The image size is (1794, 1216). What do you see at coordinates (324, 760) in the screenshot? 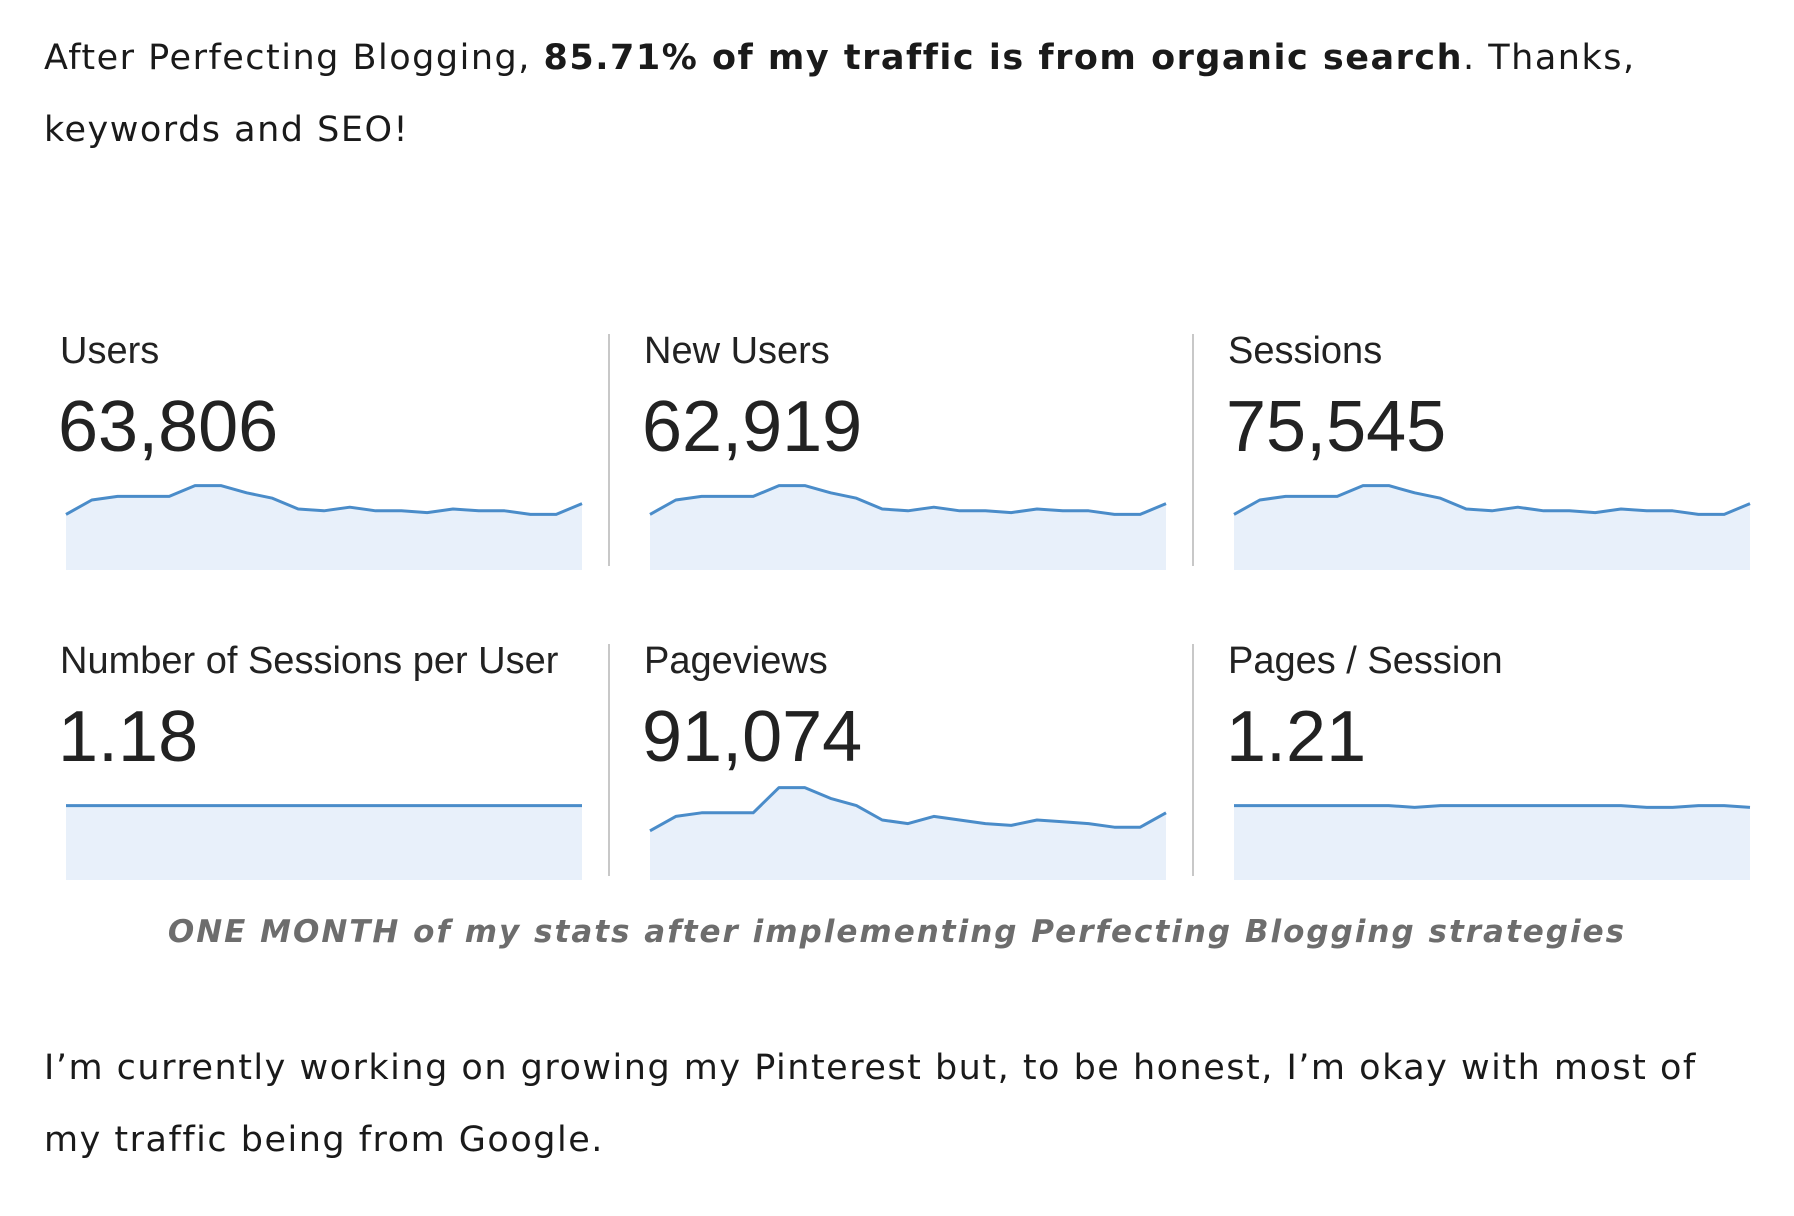
I see `stat-card-sessions-per-user: Number of Sessions per User 1.18` at bounding box center [324, 760].